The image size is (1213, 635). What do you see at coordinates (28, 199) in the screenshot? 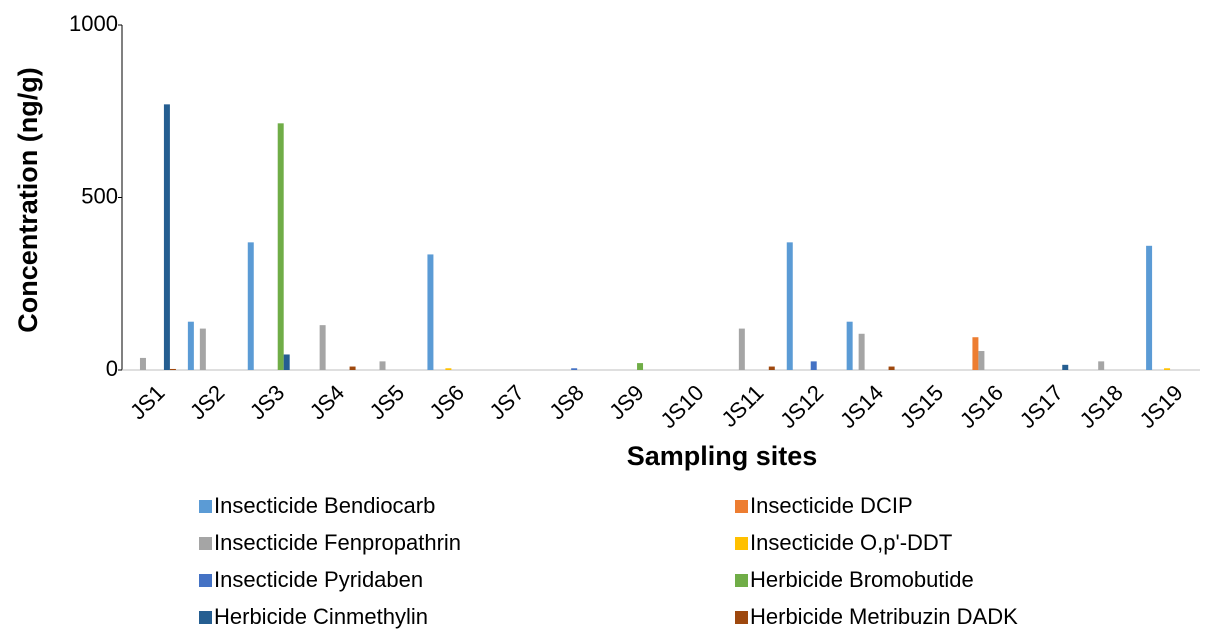
I see `y-axis-title: Concentration (ng/g)` at bounding box center [28, 199].